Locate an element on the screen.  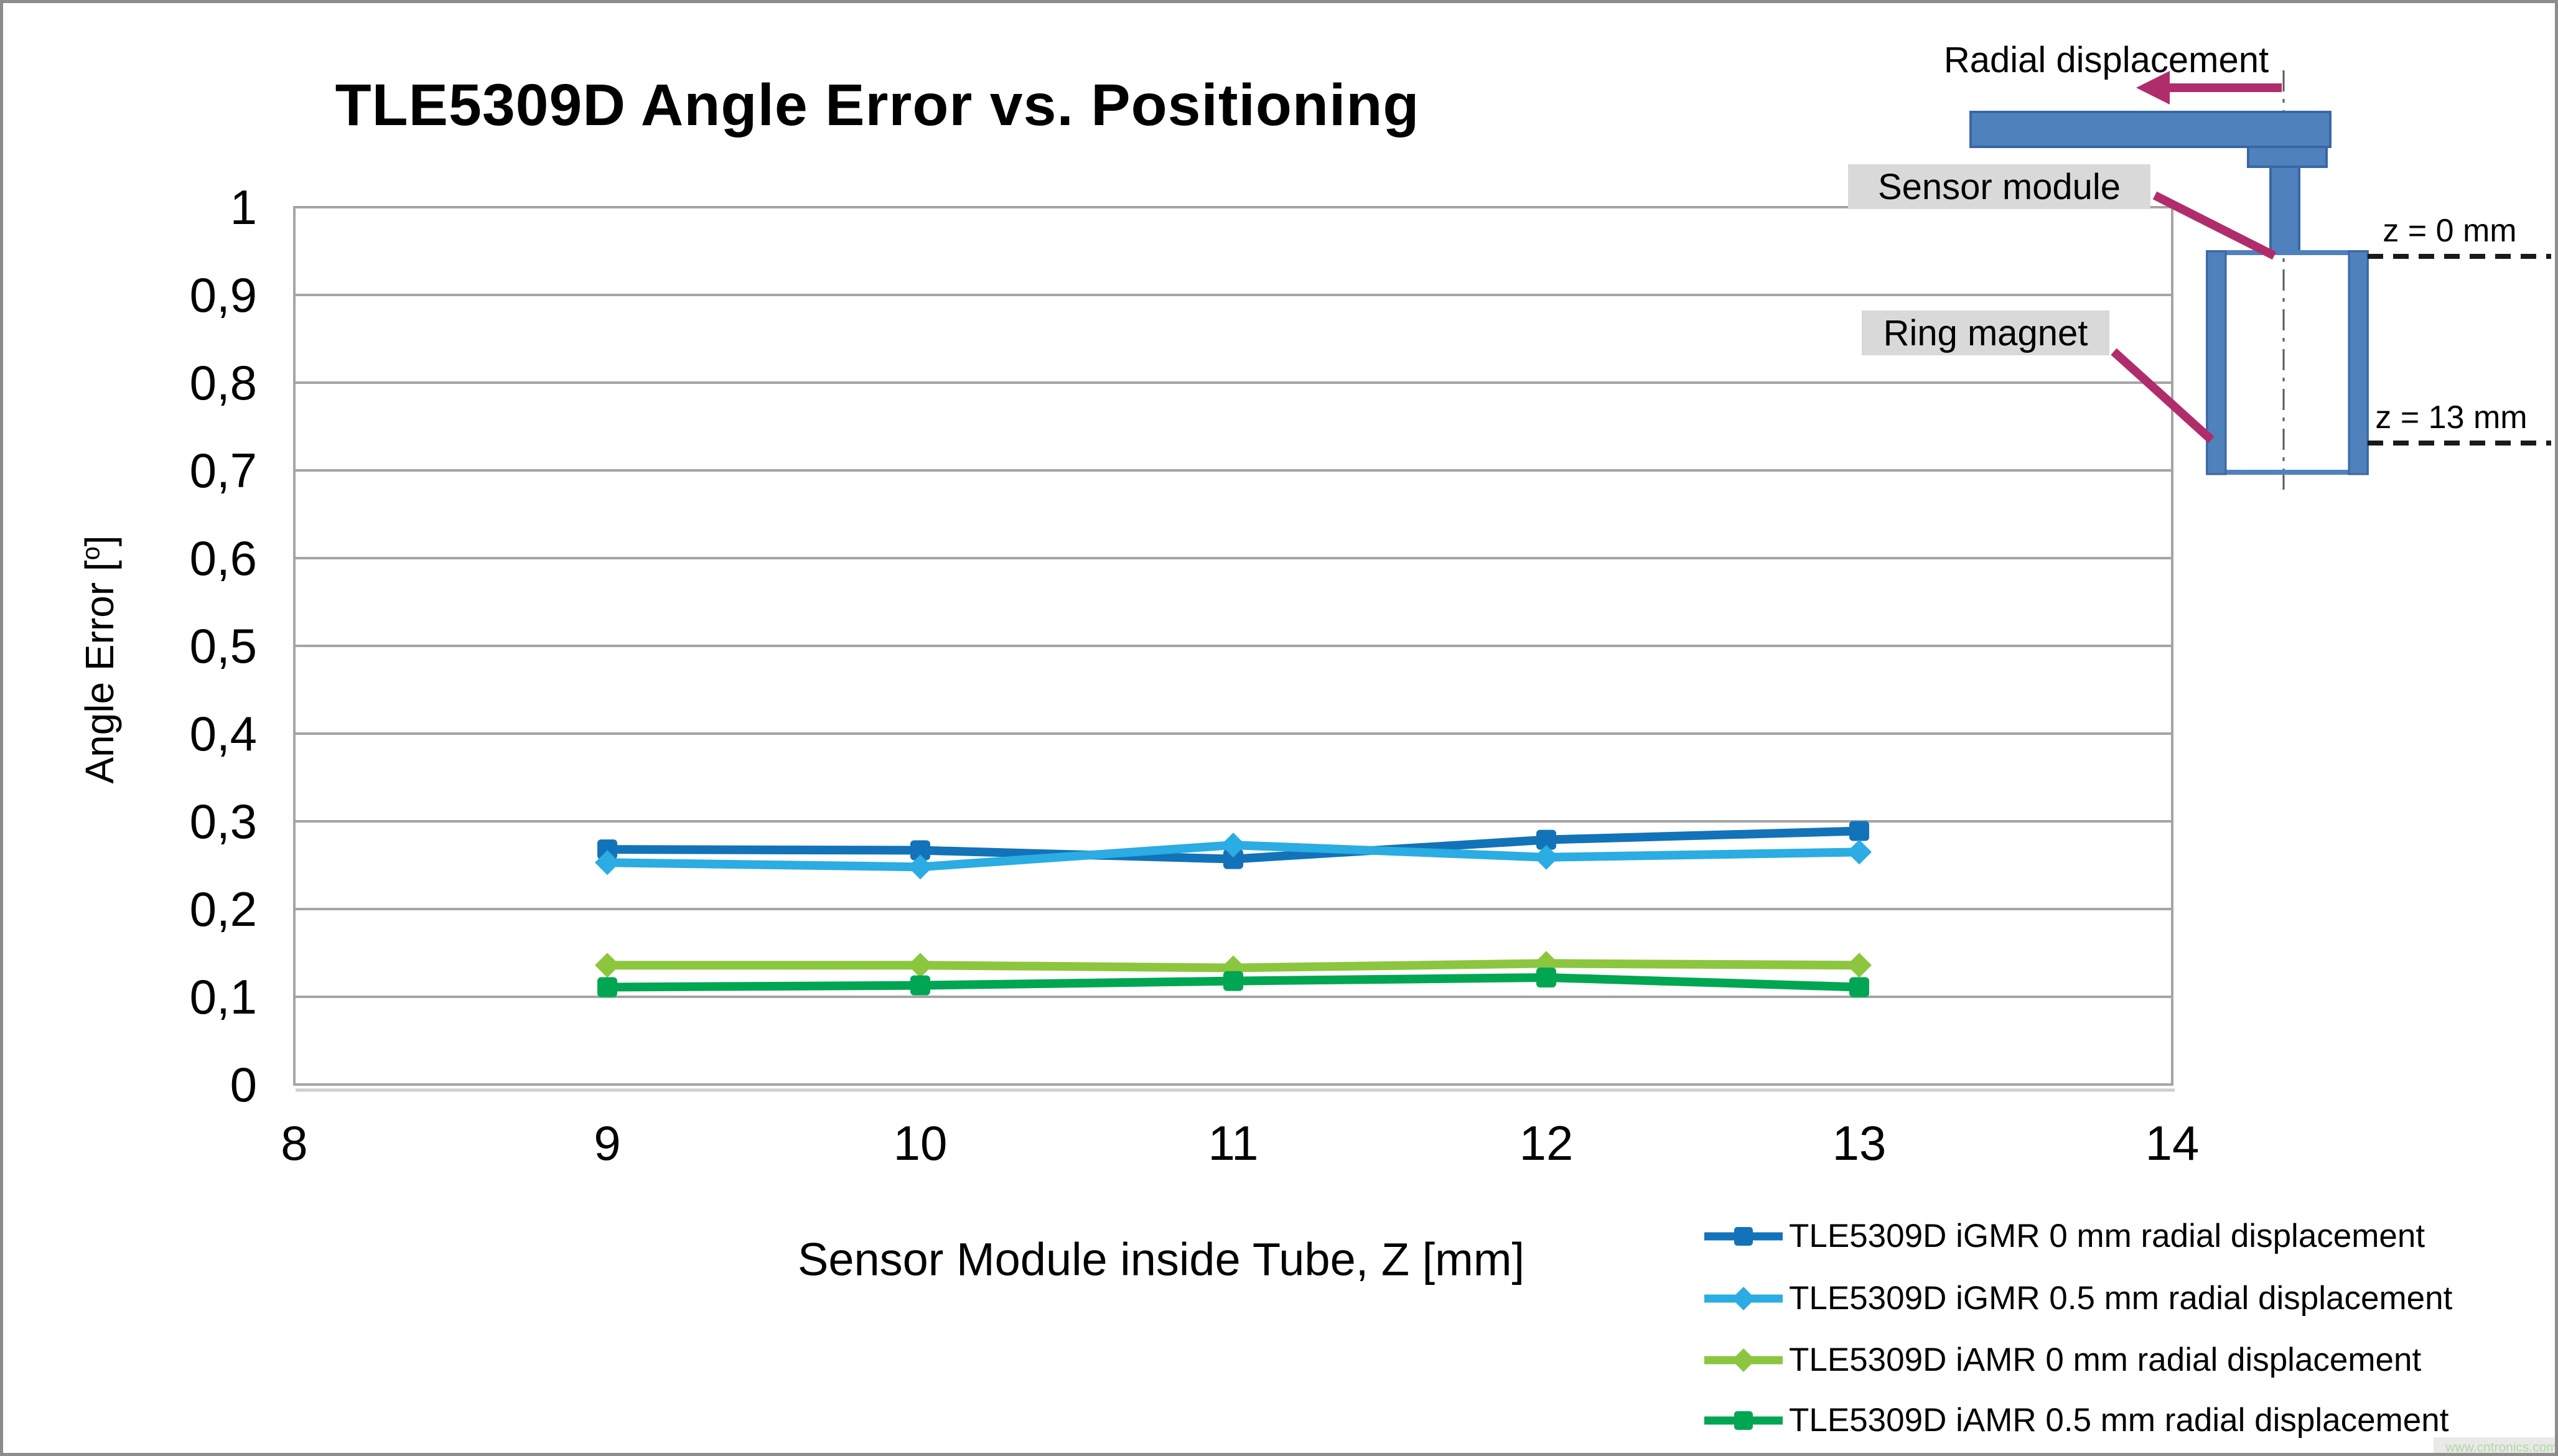
x-tick-label: 9 is located at coordinates (607, 1143).